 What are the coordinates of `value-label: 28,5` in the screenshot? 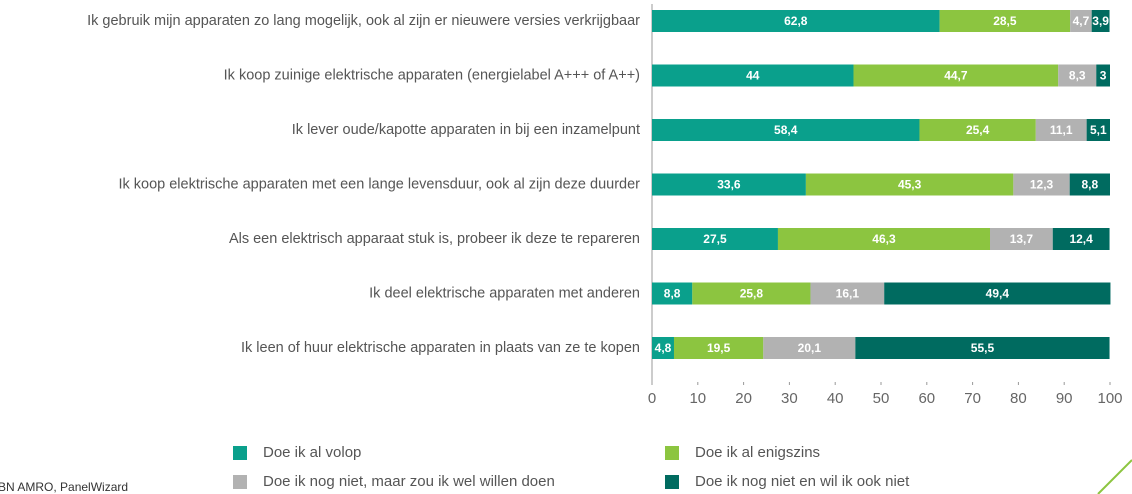 It's located at (1005, 21).